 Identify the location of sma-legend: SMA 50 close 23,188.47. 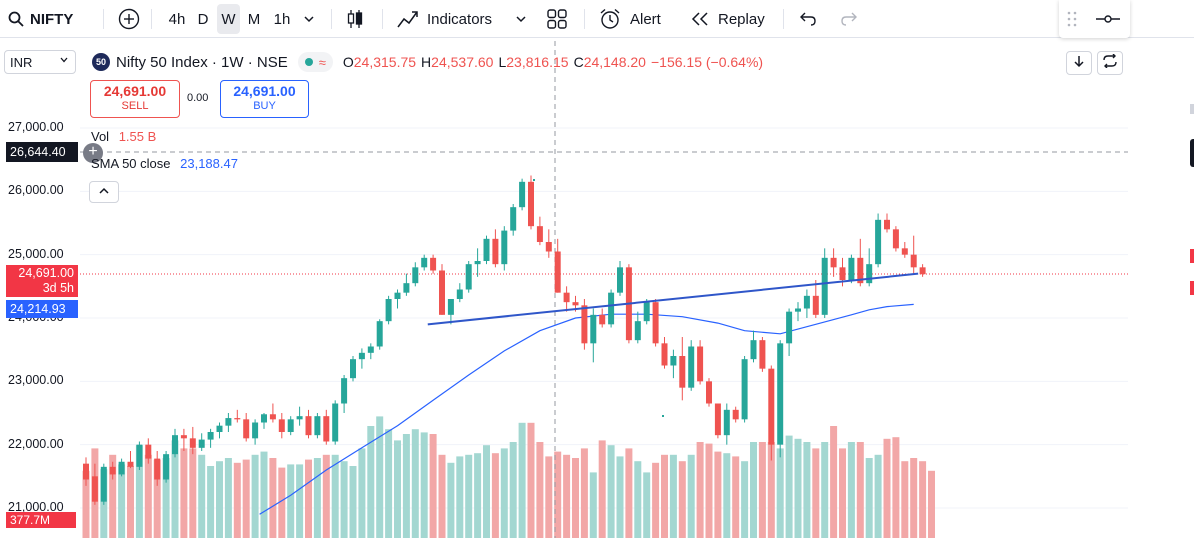
(164, 163).